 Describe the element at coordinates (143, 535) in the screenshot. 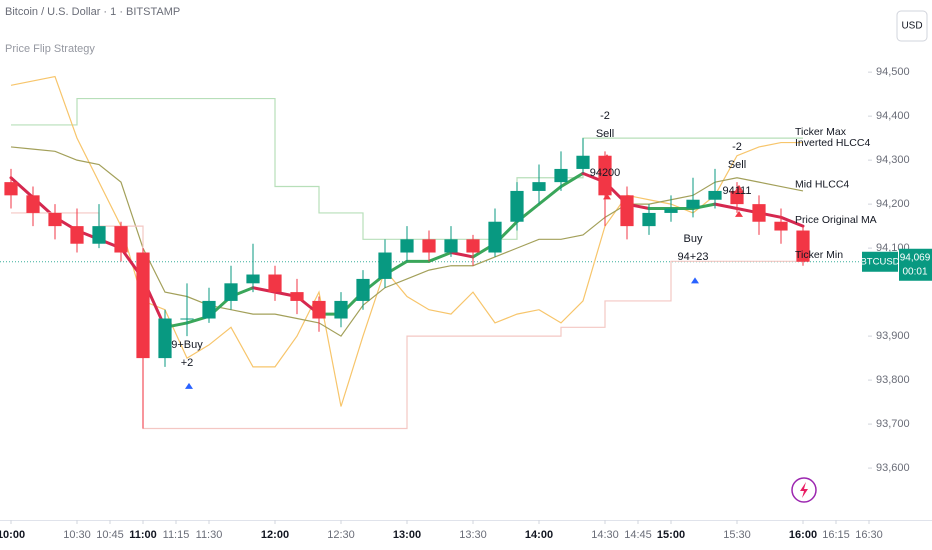

I see `x-tick-label: 11:00` at that location.